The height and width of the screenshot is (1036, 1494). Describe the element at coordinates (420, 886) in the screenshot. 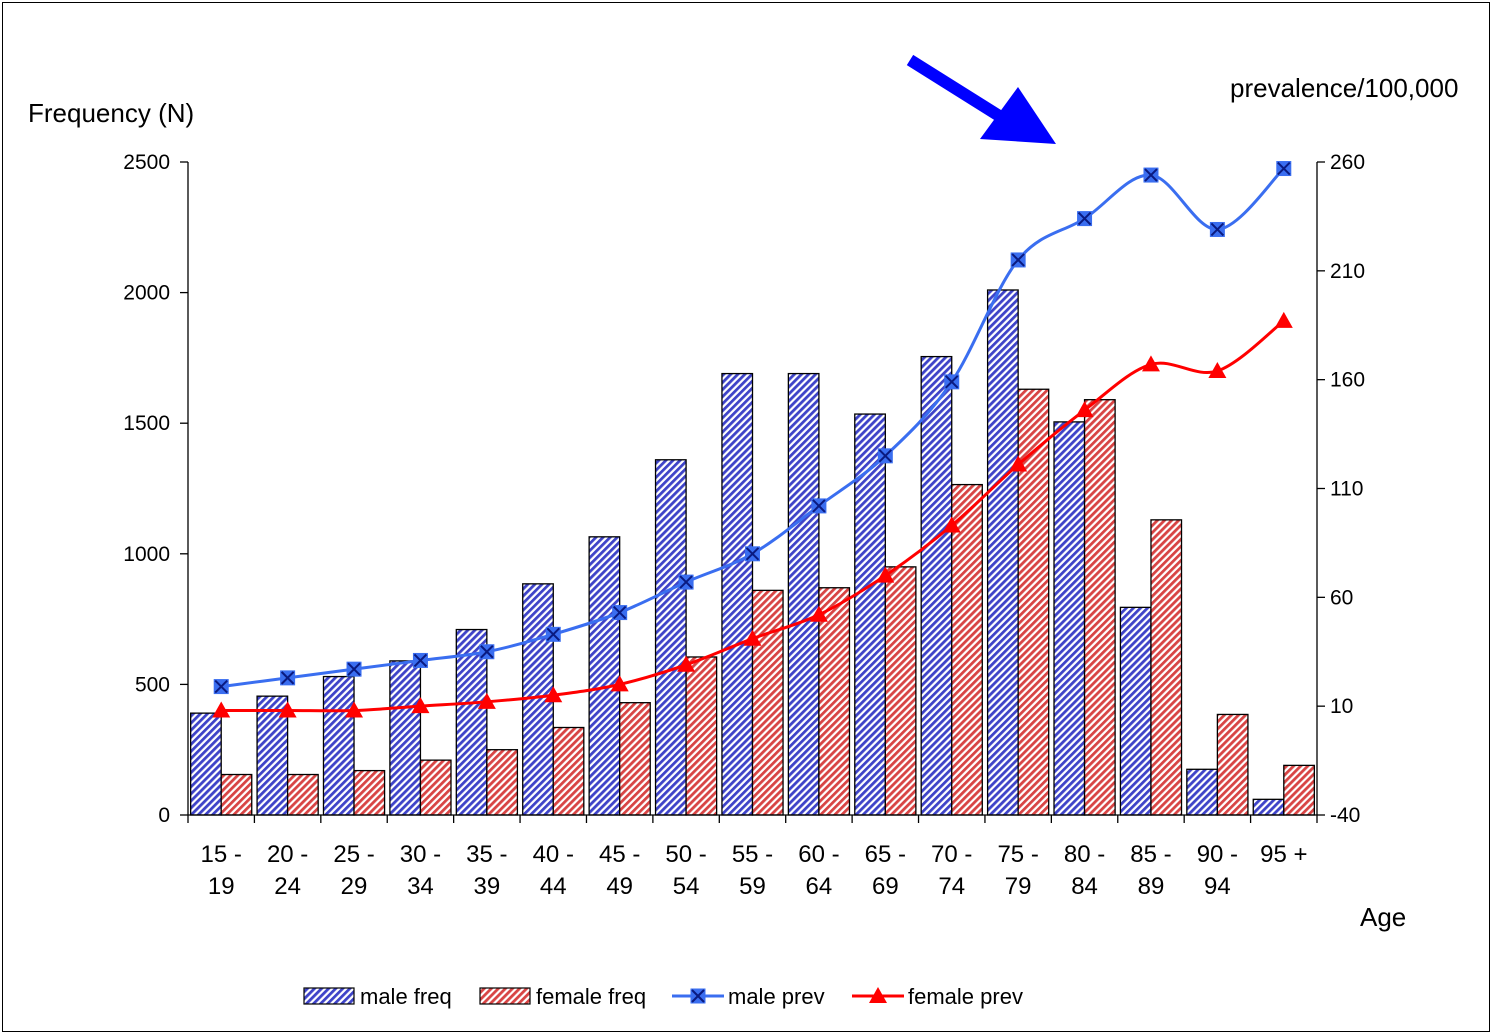

I see `x-tick-label-bottom: 34` at that location.